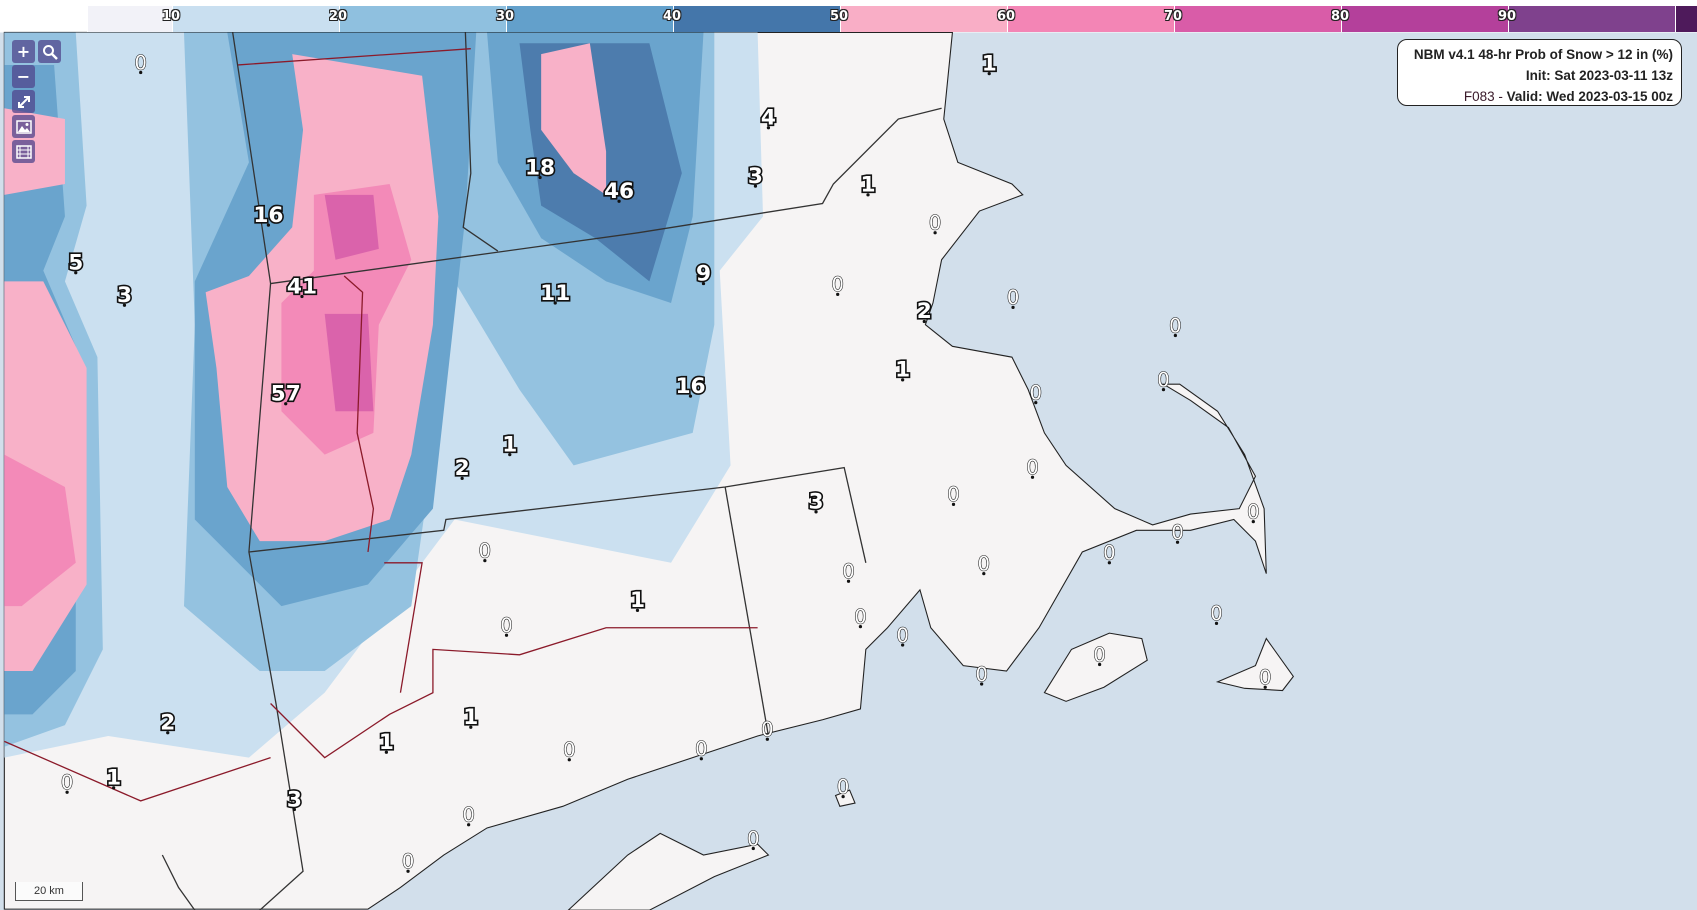  Describe the element at coordinates (301, 287) in the screenshot. I see `point-value-label: 41` at that location.